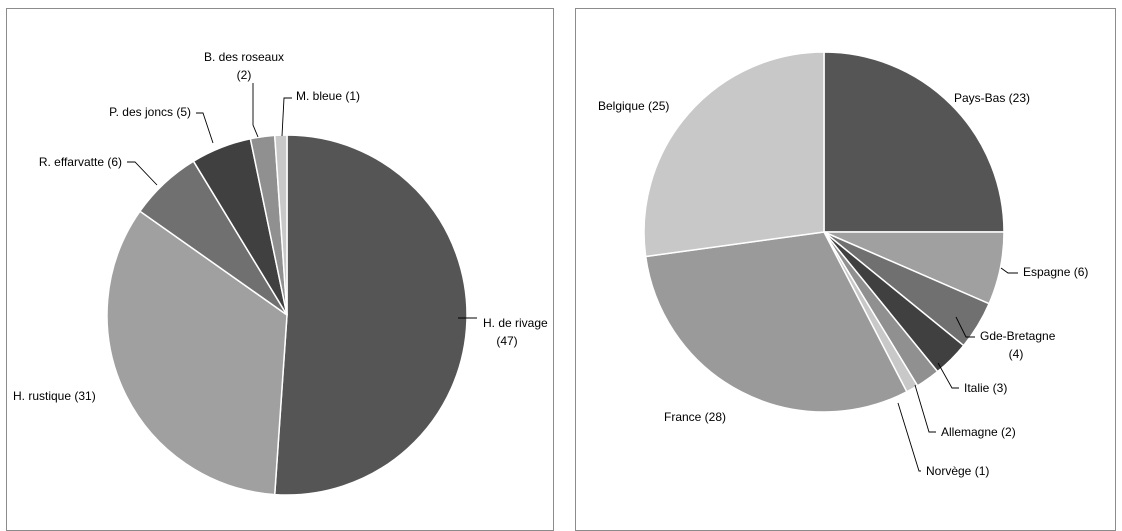 This screenshot has height=531, width=1122. I want to click on data-label-allemagne: Allemagne (2), so click(978, 432).